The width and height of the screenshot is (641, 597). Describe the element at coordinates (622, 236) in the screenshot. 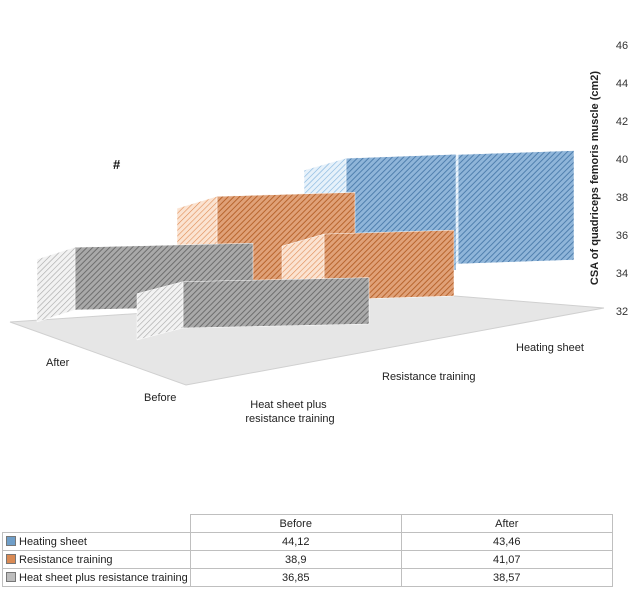

I see `y-tick-label: 36` at that location.